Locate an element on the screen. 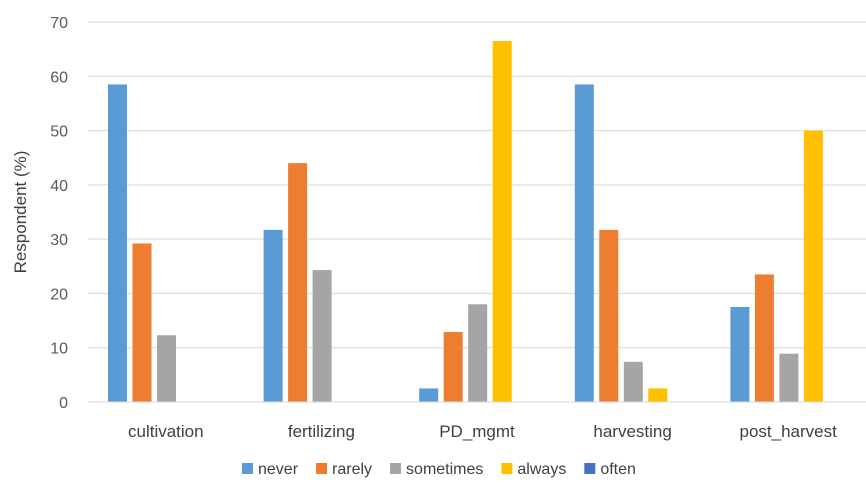 The image size is (866, 484). x-tick-label: fertilizing is located at coordinates (321, 431).